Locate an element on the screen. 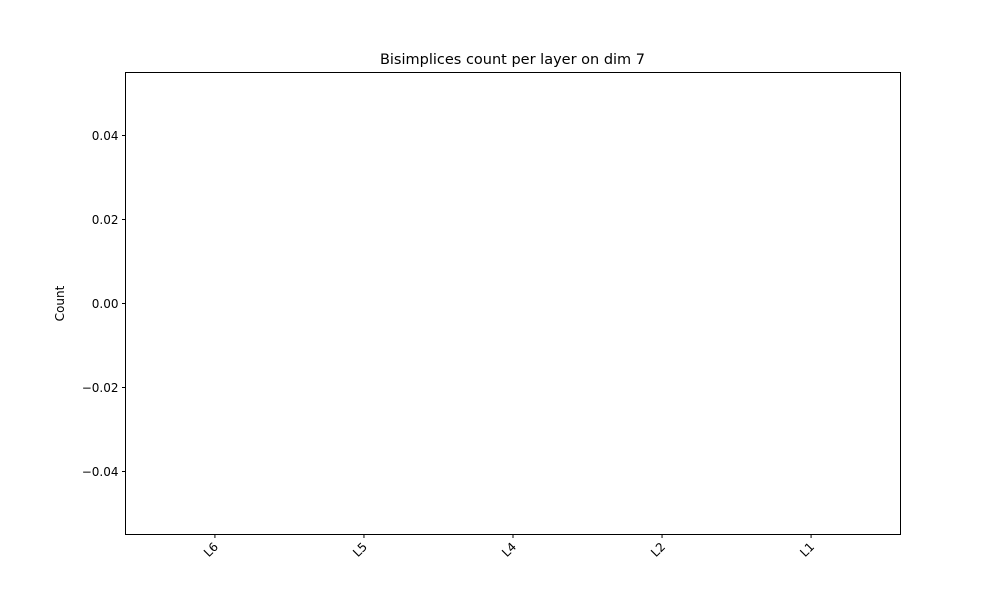 The width and height of the screenshot is (1000, 604). chart-title: Bisimplices count per layer on dim 7 is located at coordinates (512, 60).